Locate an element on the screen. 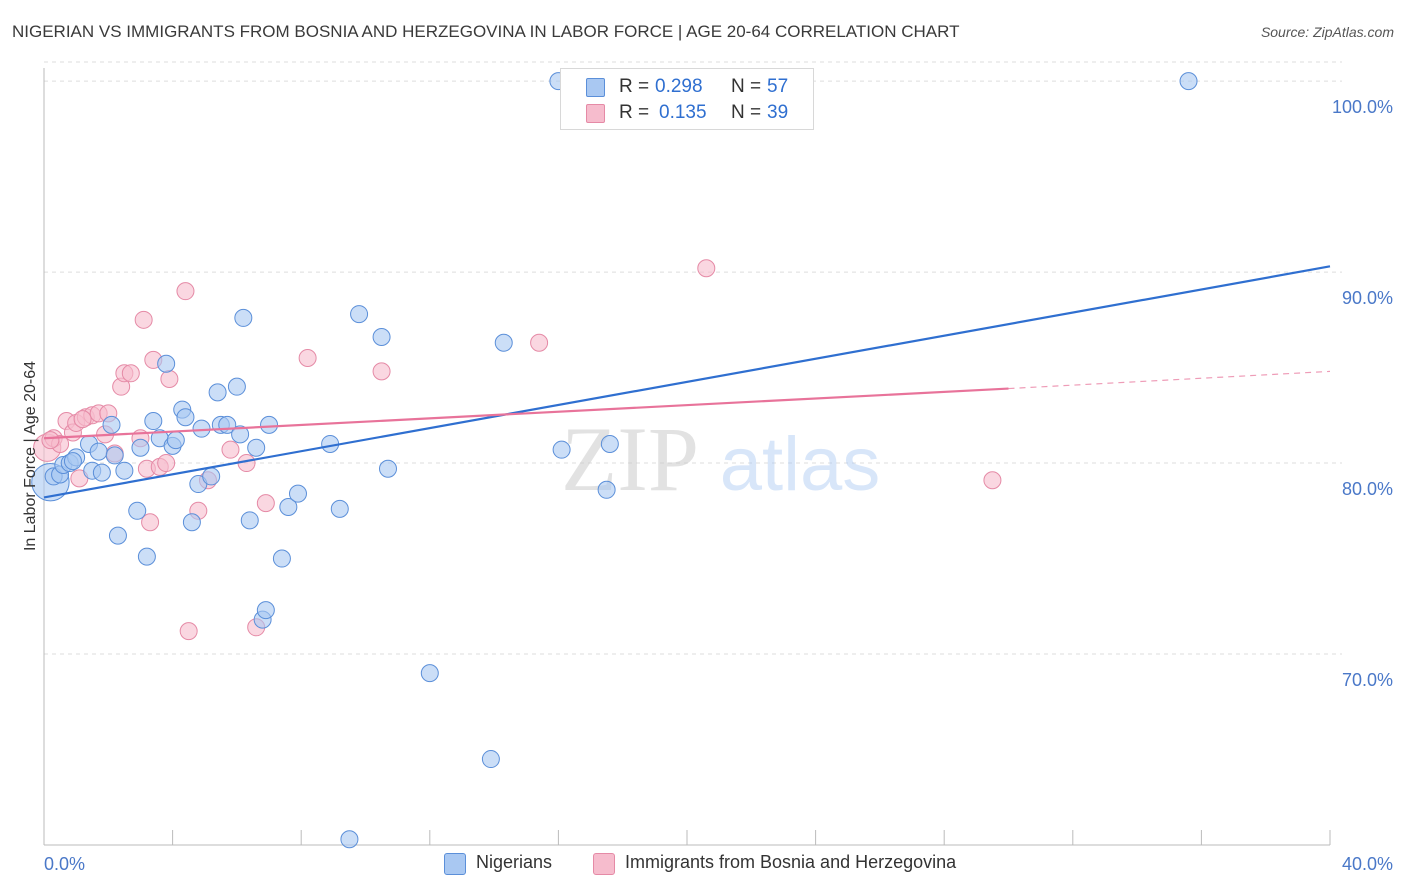 Image resolution: width=1406 pixels, height=892 pixels. y-tick-label: 80.0% is located at coordinates (1367, 489).